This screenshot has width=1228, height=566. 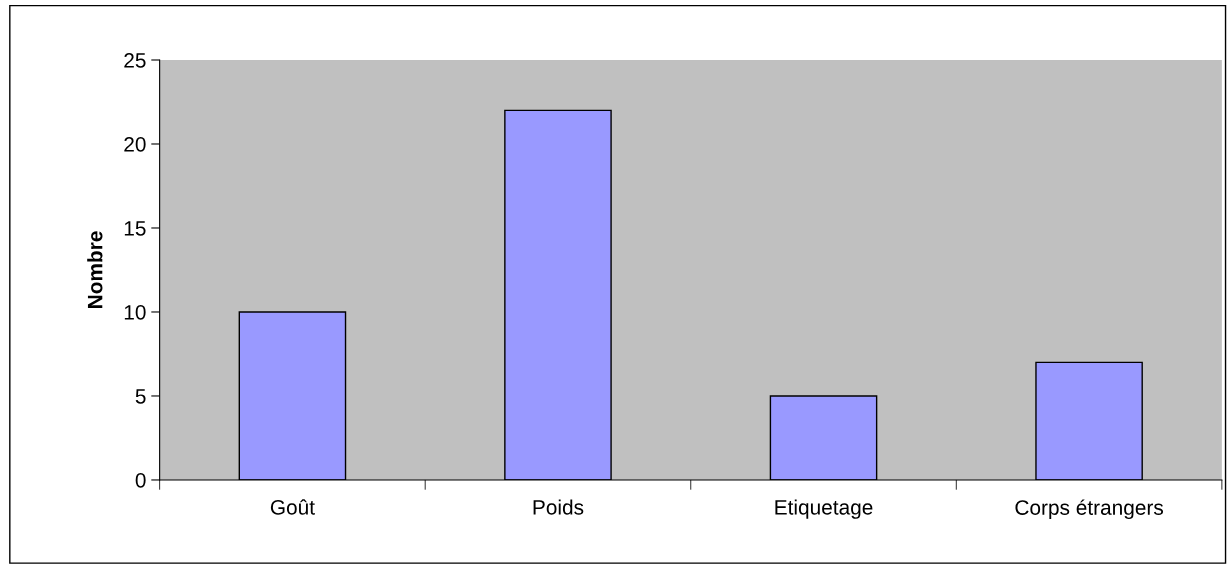 What do you see at coordinates (135, 228) in the screenshot?
I see `y-tick-label: 15` at bounding box center [135, 228].